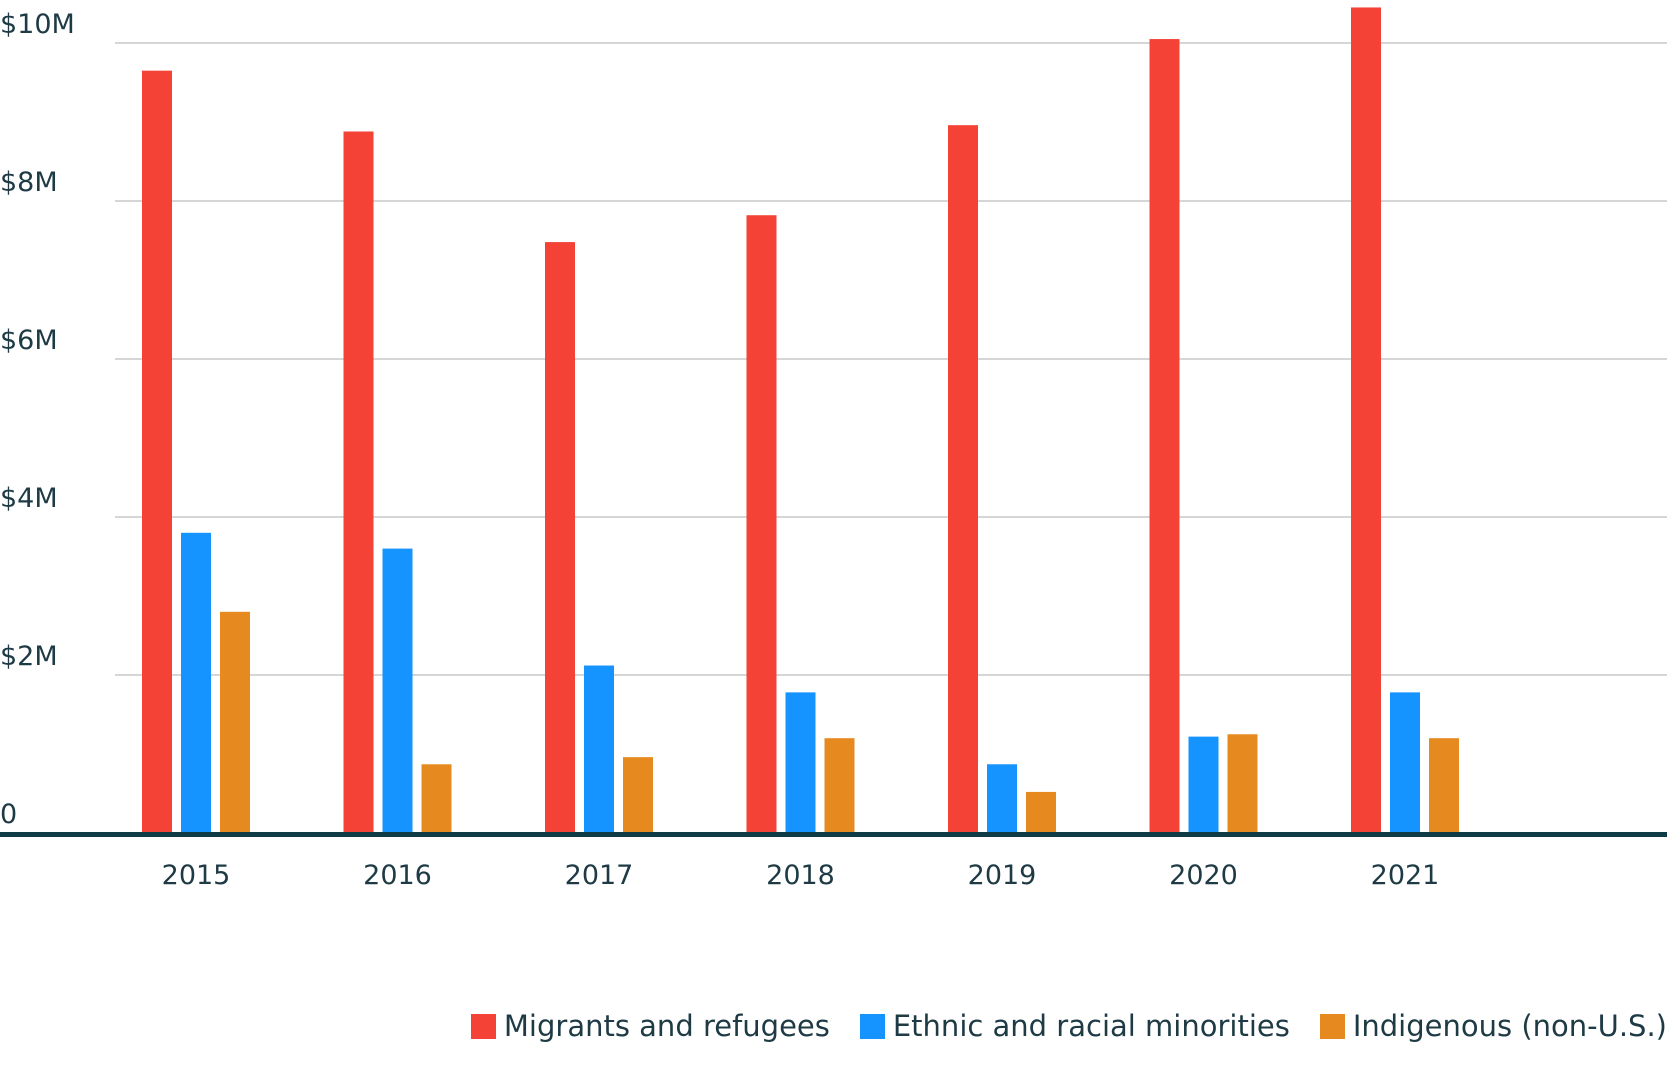 Image resolution: width=1667 pixels, height=1083 pixels. What do you see at coordinates (196, 875) in the screenshot?
I see `x-tick-label: 2015` at bounding box center [196, 875].